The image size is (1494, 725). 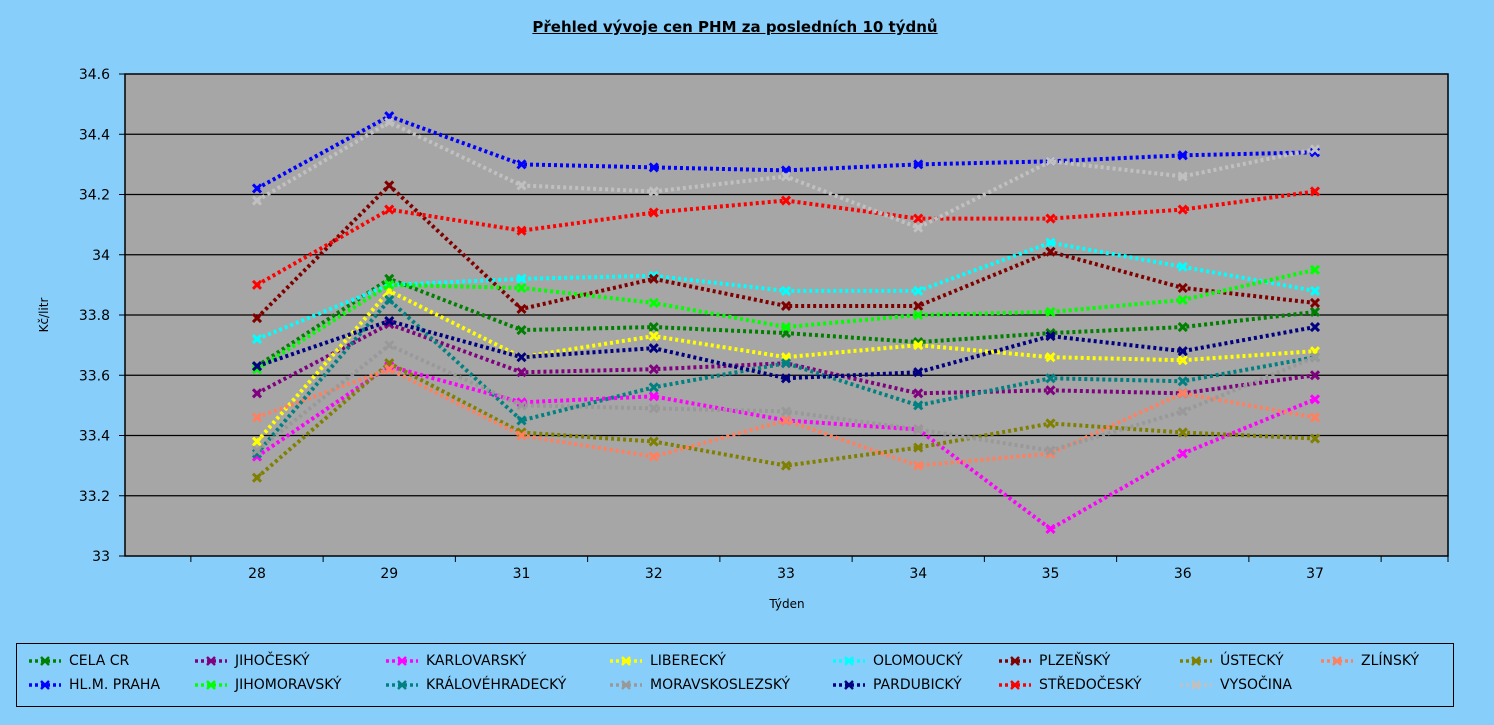 What do you see at coordinates (94, 196) in the screenshot?
I see `y-tick-label: 34.2` at bounding box center [94, 196].